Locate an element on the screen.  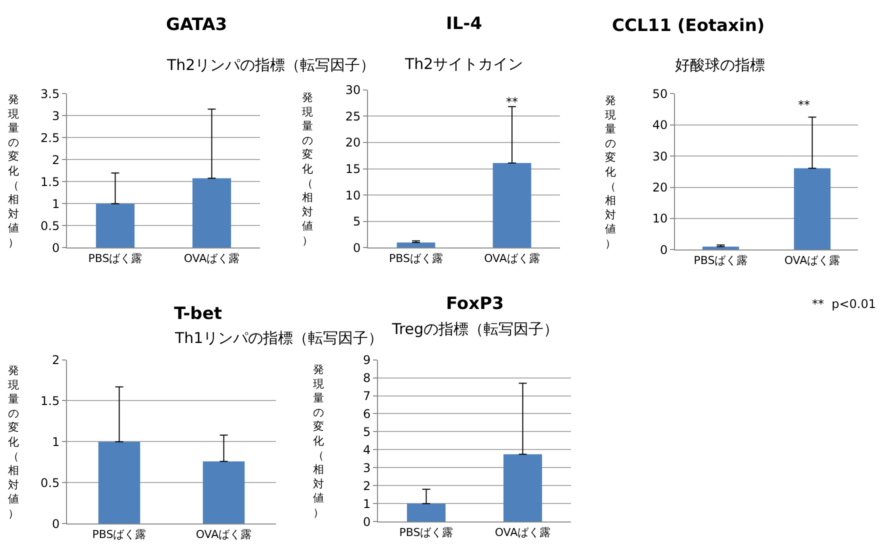
y-tick-label: 2.5 is located at coordinates (50, 137).